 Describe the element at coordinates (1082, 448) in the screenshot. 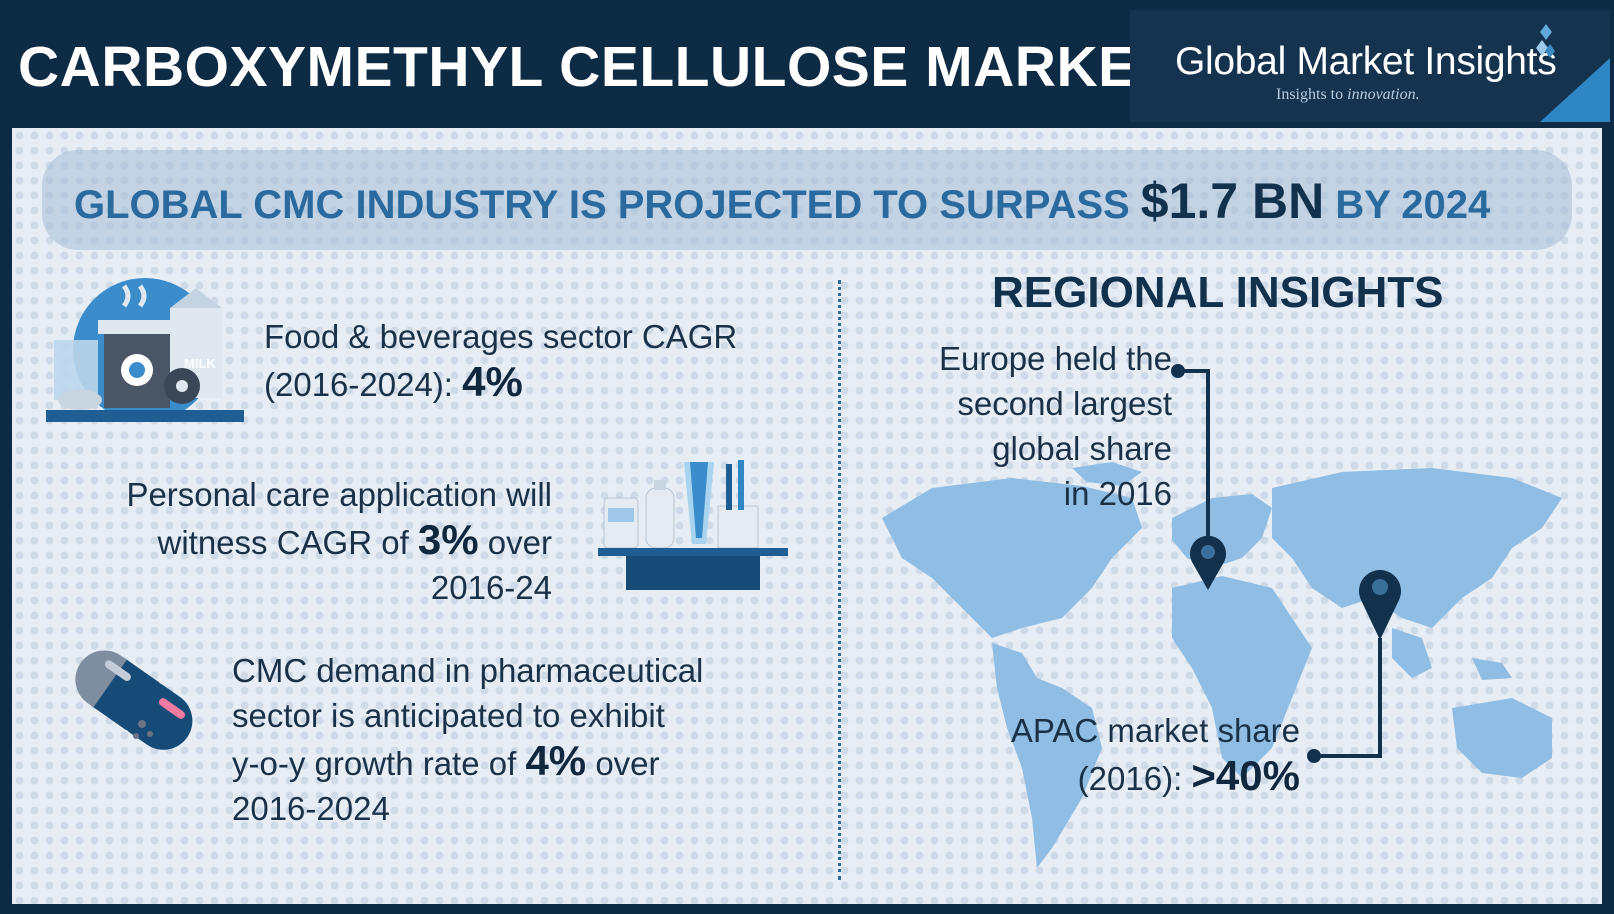

I see `europe-line3: global share` at that location.